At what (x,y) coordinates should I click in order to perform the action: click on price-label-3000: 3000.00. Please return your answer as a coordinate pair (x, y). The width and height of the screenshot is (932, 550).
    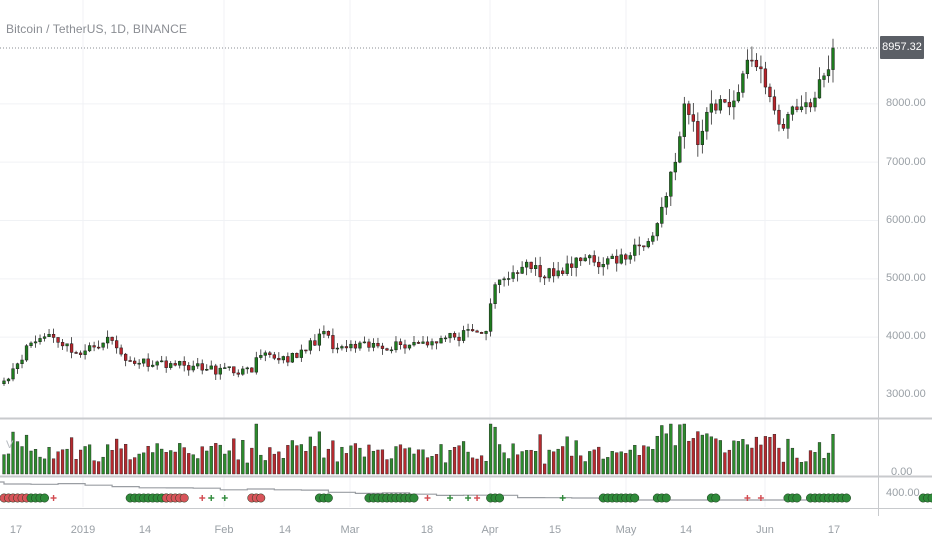
    Looking at the image, I should click on (906, 394).